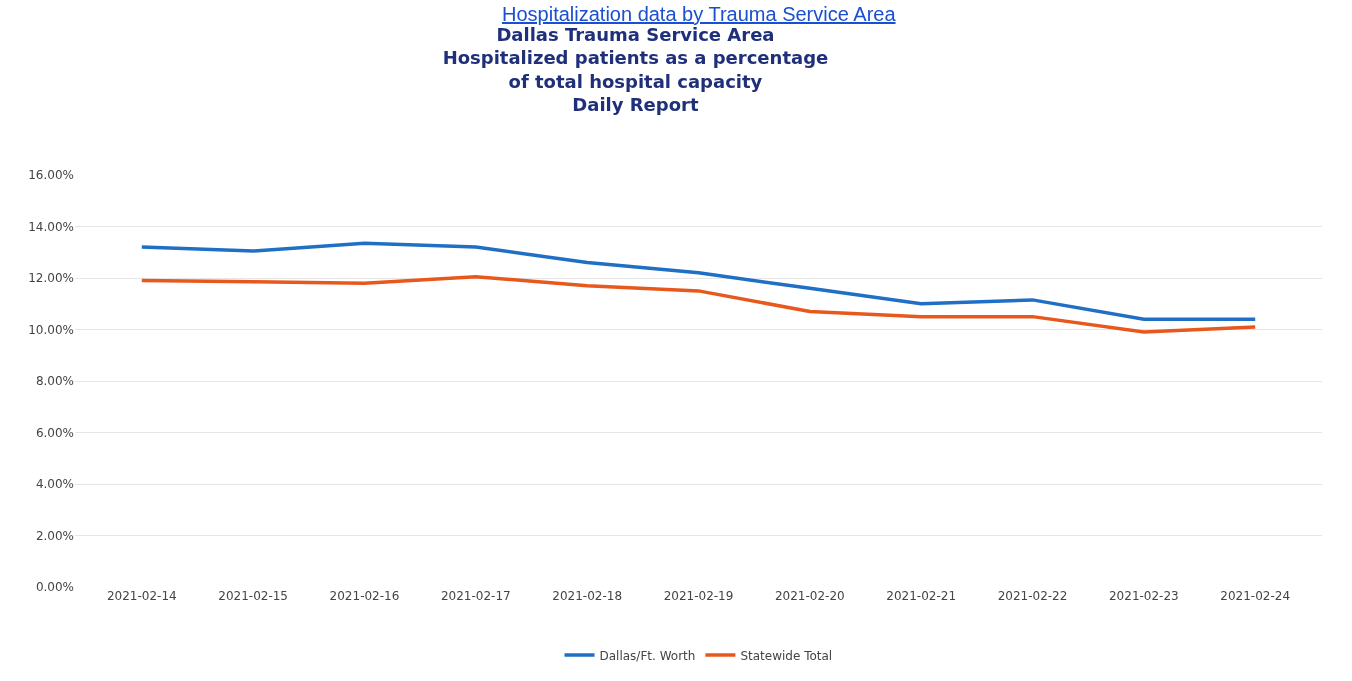  Describe the element at coordinates (364, 596) in the screenshot. I see `x-tick-label: 2021-02-16` at that location.